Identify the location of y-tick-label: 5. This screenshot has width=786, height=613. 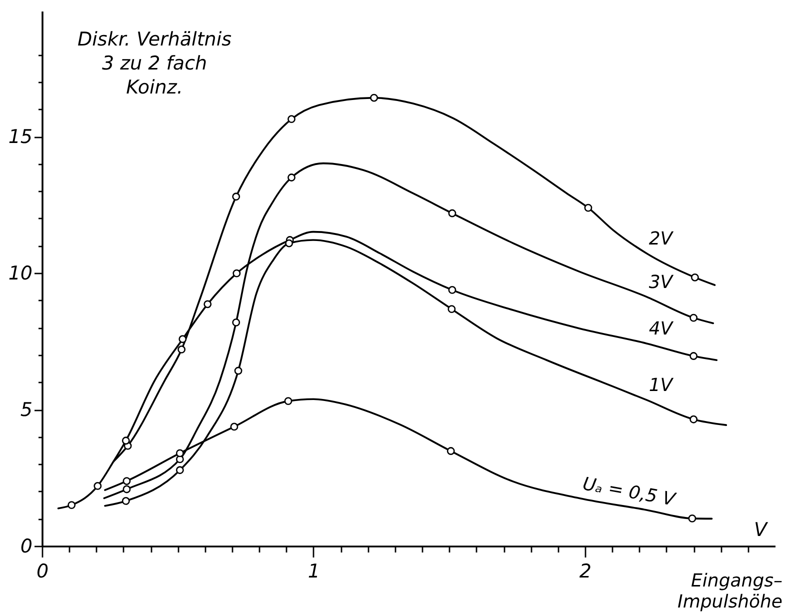
(26, 410).